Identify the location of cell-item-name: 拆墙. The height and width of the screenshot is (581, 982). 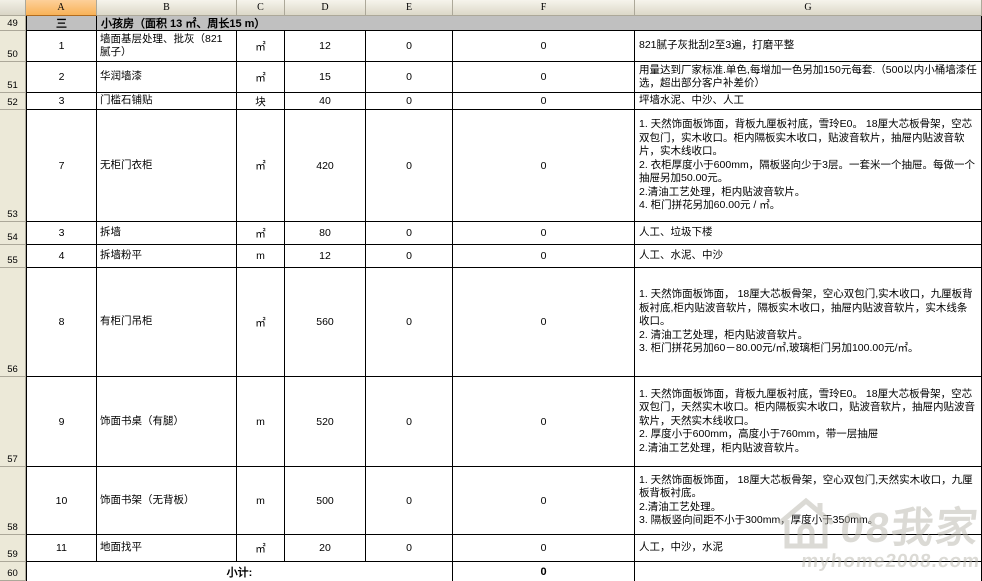
(167, 233).